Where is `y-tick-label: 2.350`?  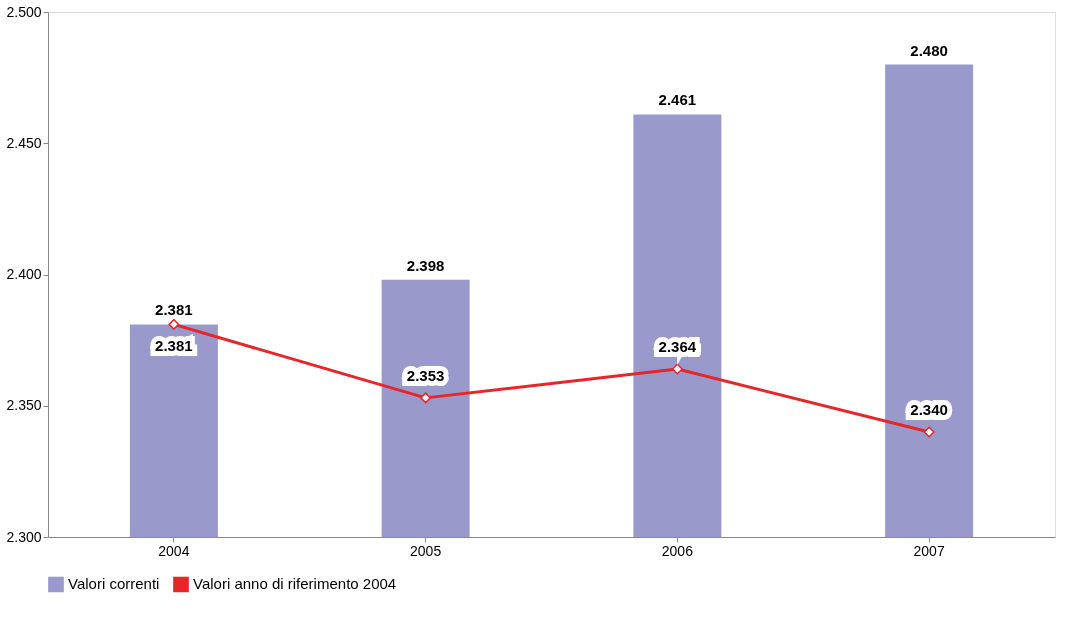 y-tick-label: 2.350 is located at coordinates (24, 405).